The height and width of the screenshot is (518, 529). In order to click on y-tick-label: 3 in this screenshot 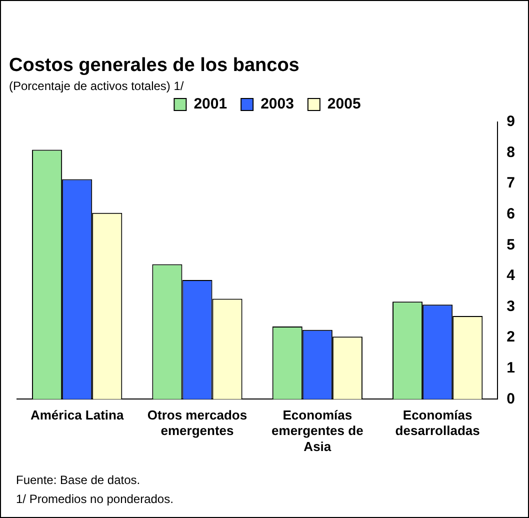, I will do `click(510, 306)`.